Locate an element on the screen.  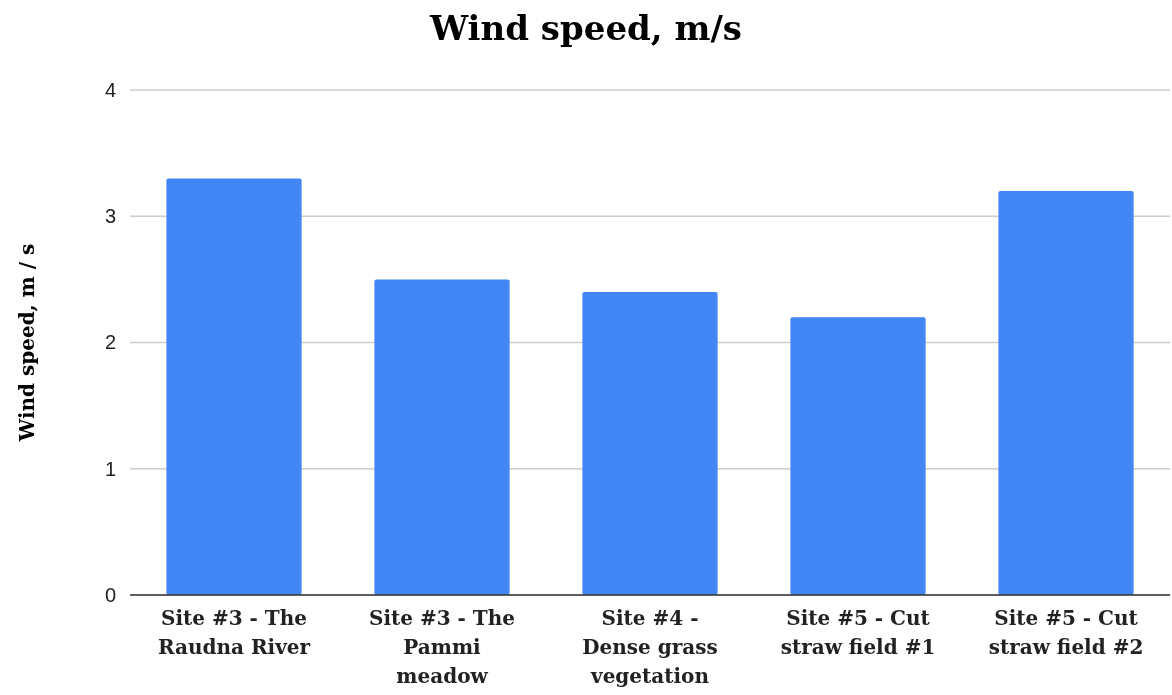
y-tick-label: 4 is located at coordinates (110, 89).